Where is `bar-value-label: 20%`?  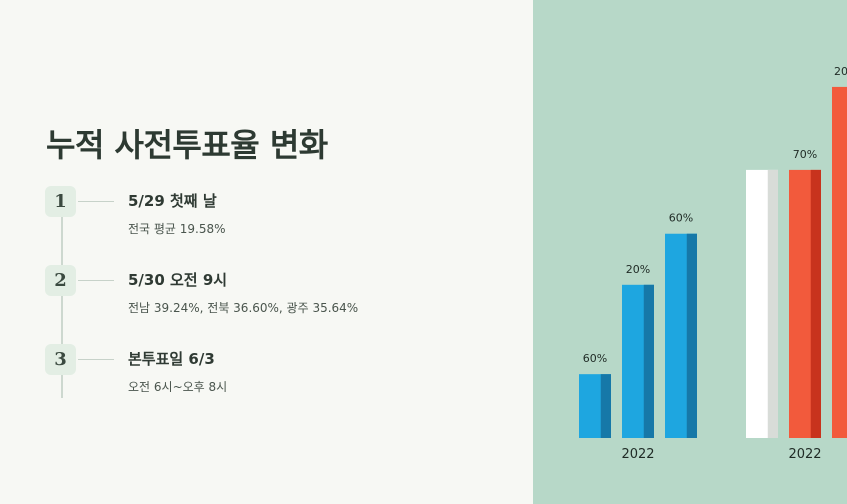 bar-value-label: 20% is located at coordinates (638, 269).